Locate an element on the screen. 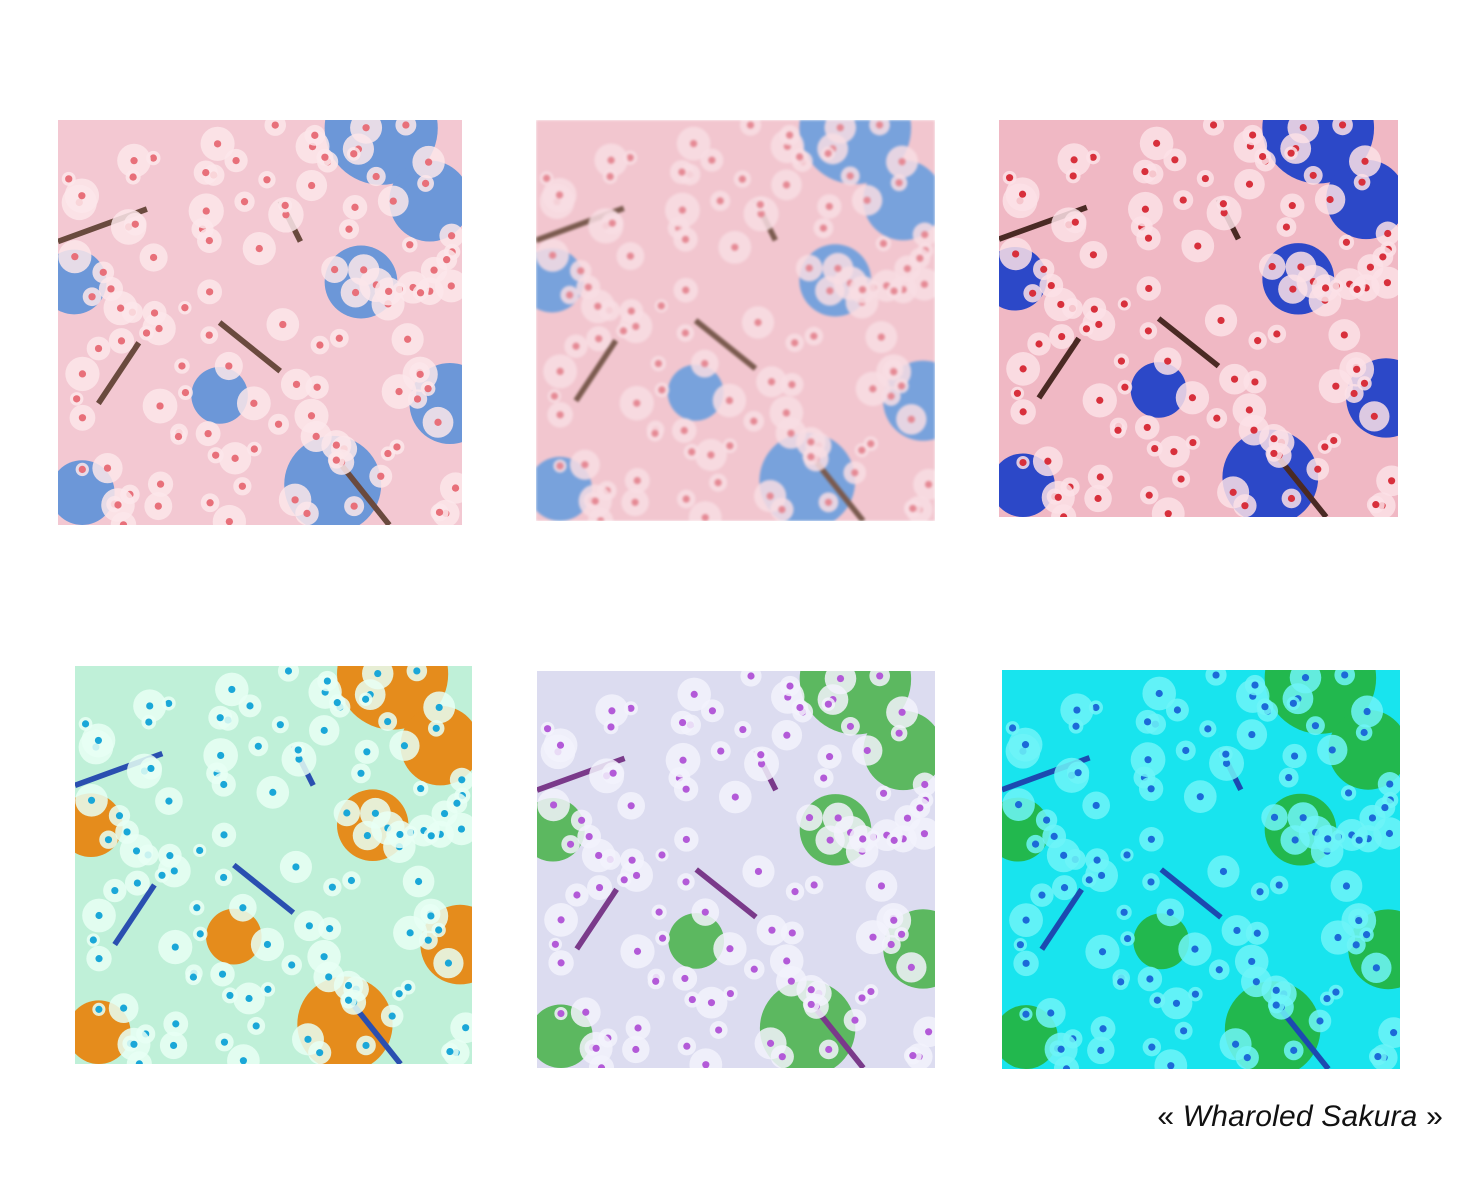  branch is located at coordinates (596, 919).